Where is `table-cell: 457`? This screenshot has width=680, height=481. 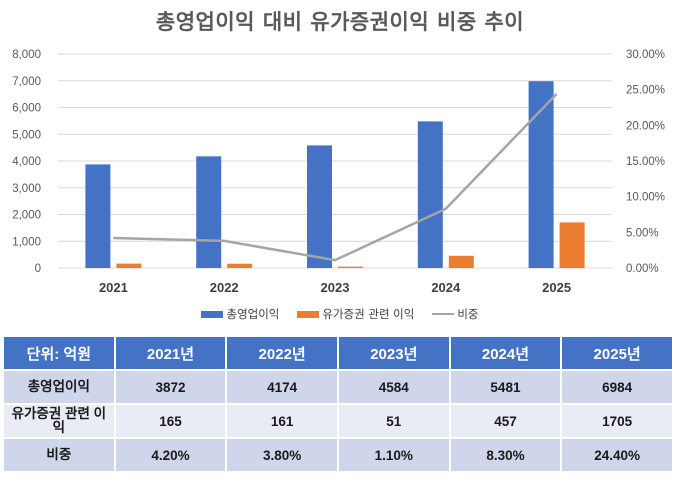 table-cell: 457 is located at coordinates (505, 421).